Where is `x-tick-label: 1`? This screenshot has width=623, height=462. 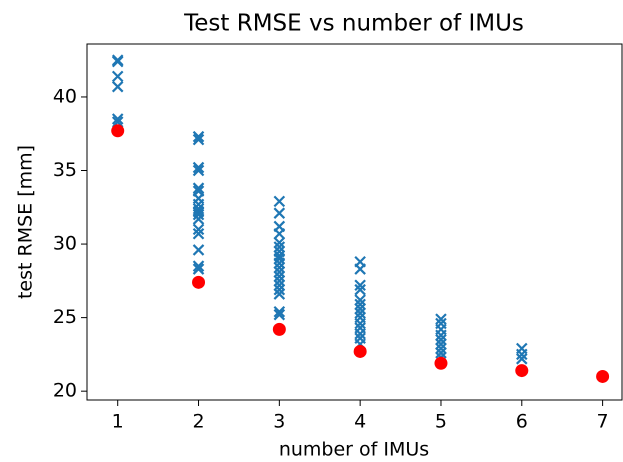 x-tick-label: 1 is located at coordinates (118, 422).